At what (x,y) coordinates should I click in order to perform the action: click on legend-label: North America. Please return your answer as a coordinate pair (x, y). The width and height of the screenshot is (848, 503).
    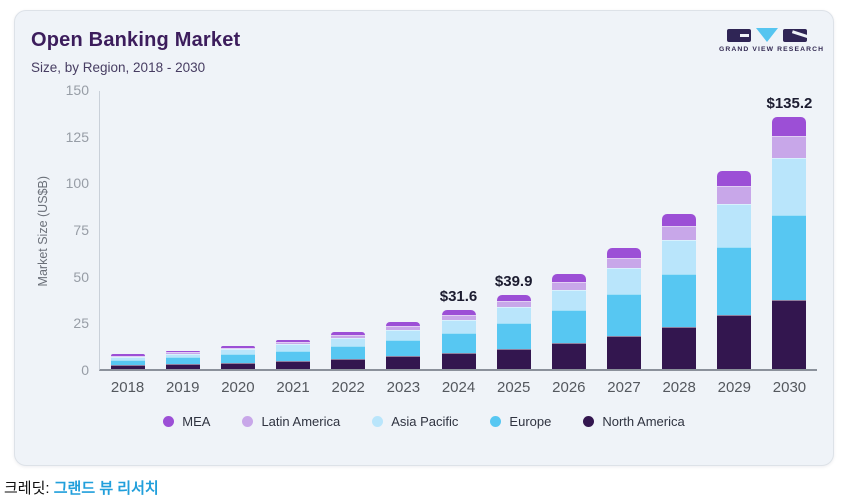
    Looking at the image, I should click on (643, 421).